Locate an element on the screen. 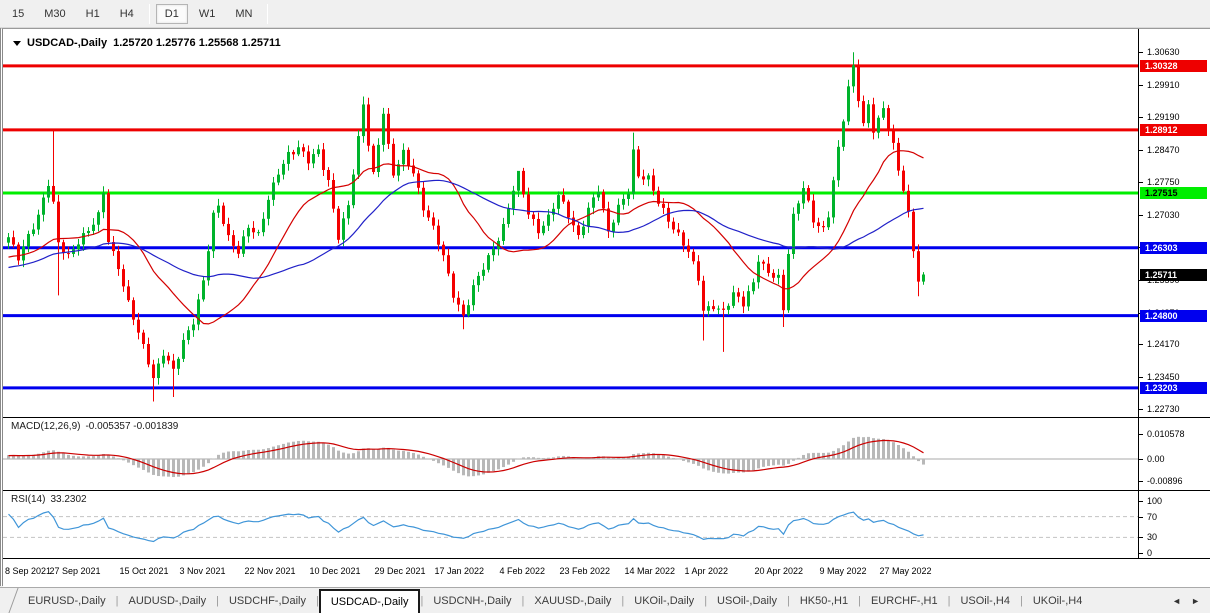 The width and height of the screenshot is (1210, 613). price-axis-tick: 1.27030 is located at coordinates (1163, 214).